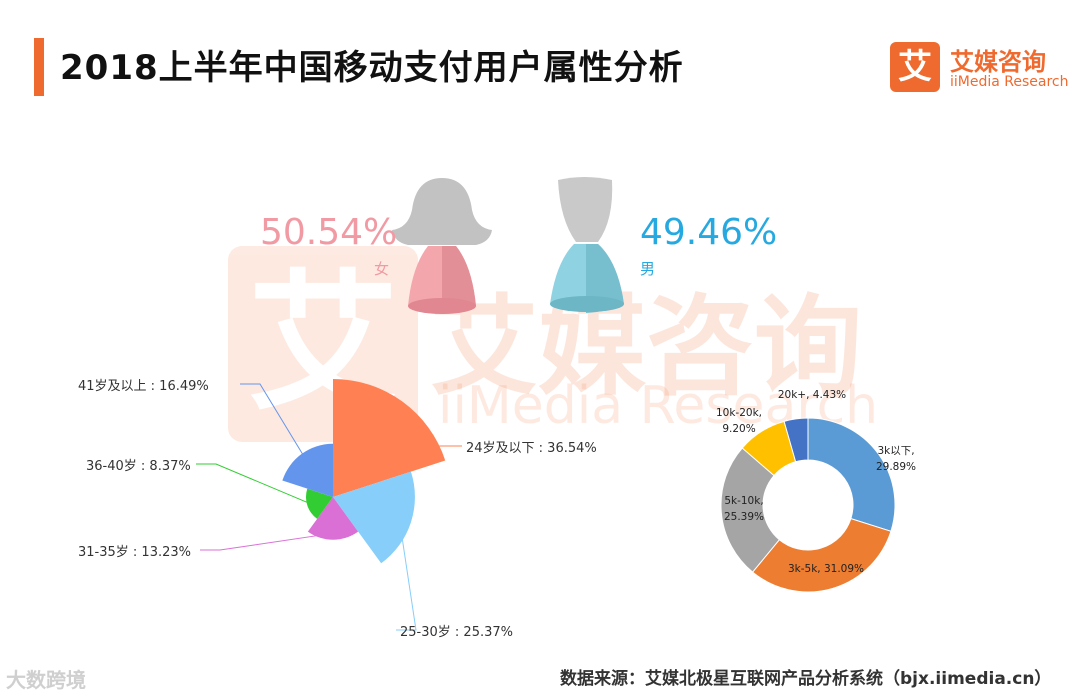  I want to click on female-label: 女, so click(382, 269).